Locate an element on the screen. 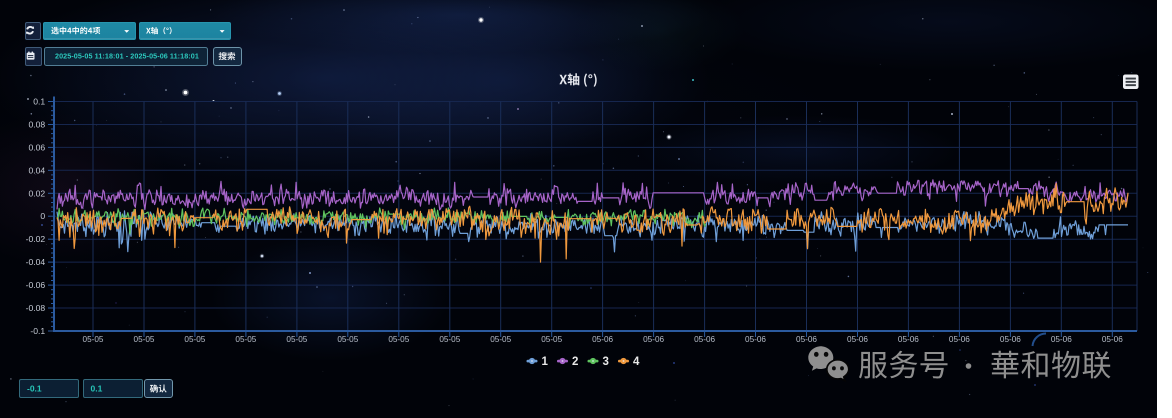 The height and width of the screenshot is (418, 1172). svg-text: 3 is located at coordinates (606, 362).